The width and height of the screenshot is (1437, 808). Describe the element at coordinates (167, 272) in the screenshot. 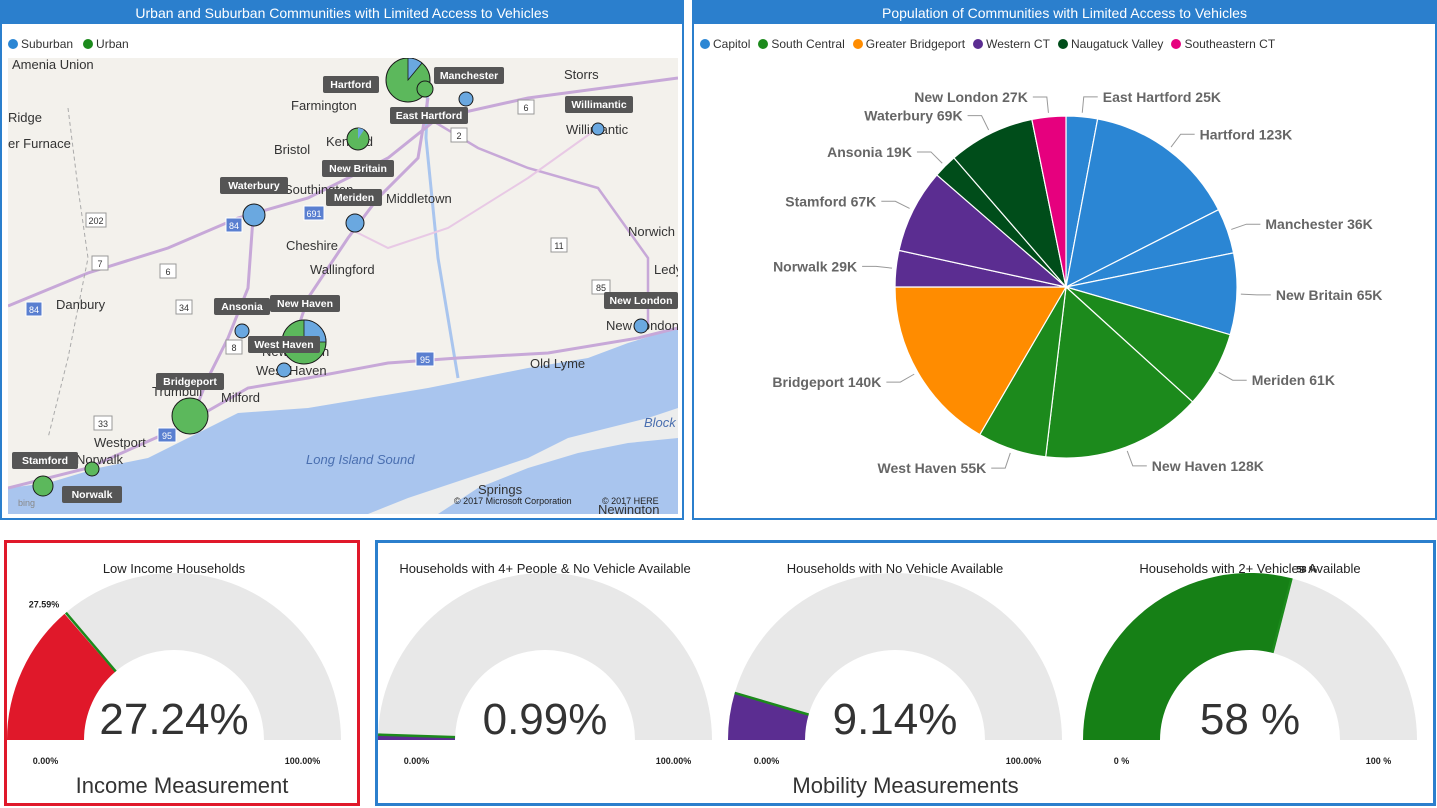

I see `svg-text: 6` at that location.